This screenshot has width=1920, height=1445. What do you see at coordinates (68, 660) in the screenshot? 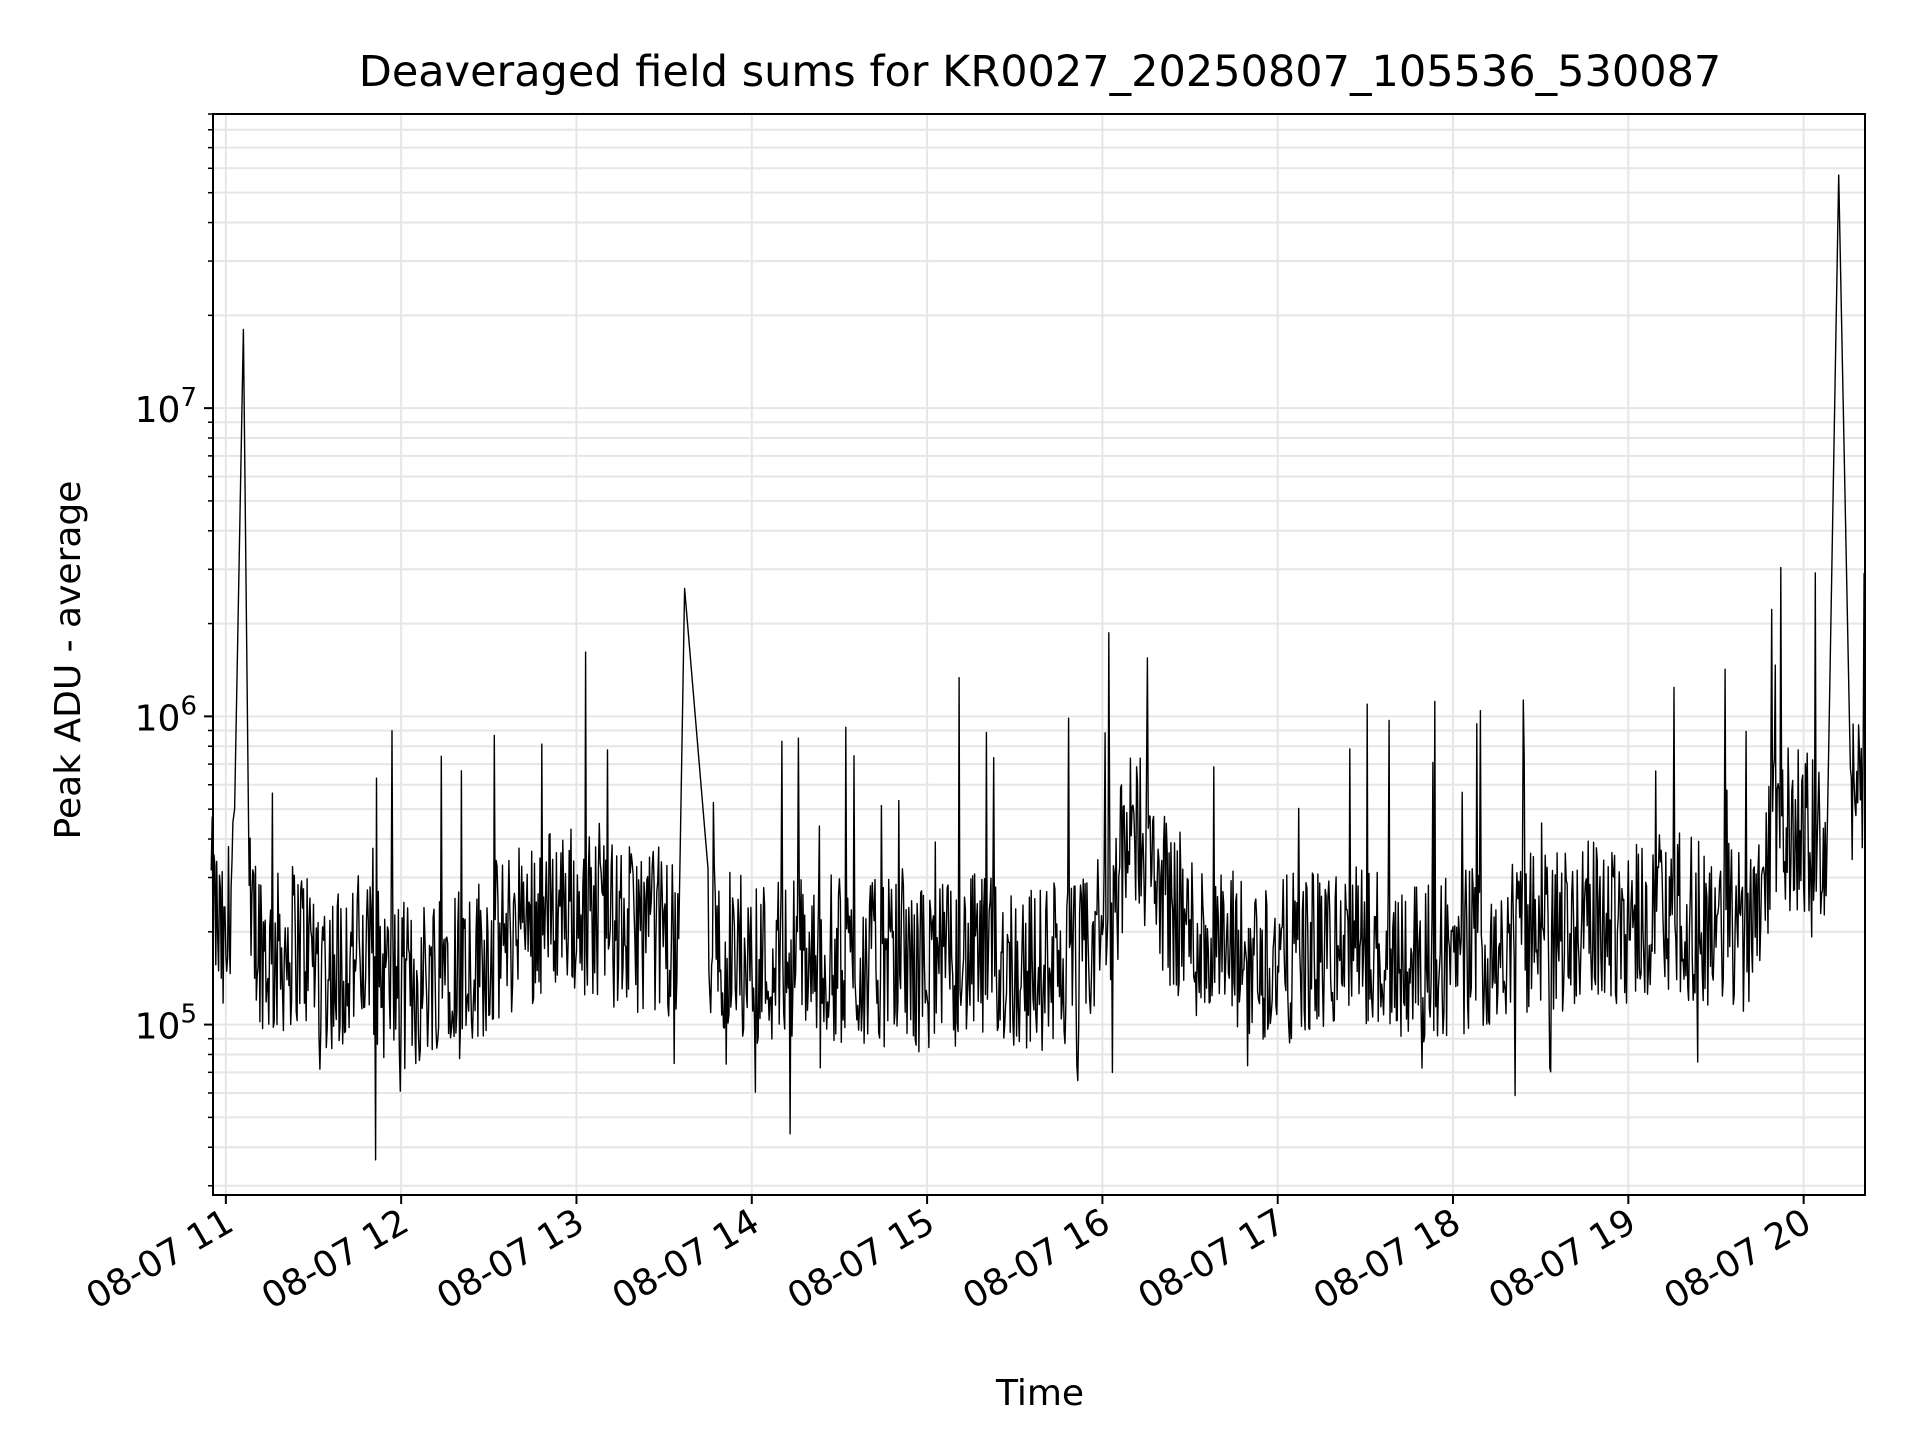
I see `y-axis-label: Peak ADU - average` at bounding box center [68, 660].